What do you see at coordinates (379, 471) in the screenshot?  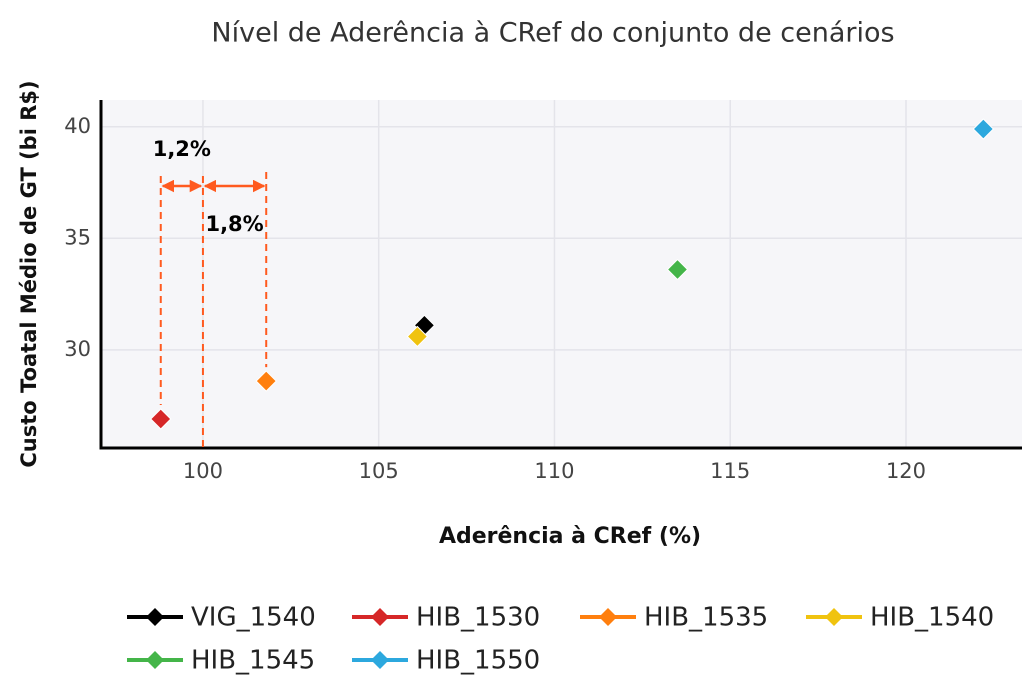 I see `x-tick-label: 105` at bounding box center [379, 471].